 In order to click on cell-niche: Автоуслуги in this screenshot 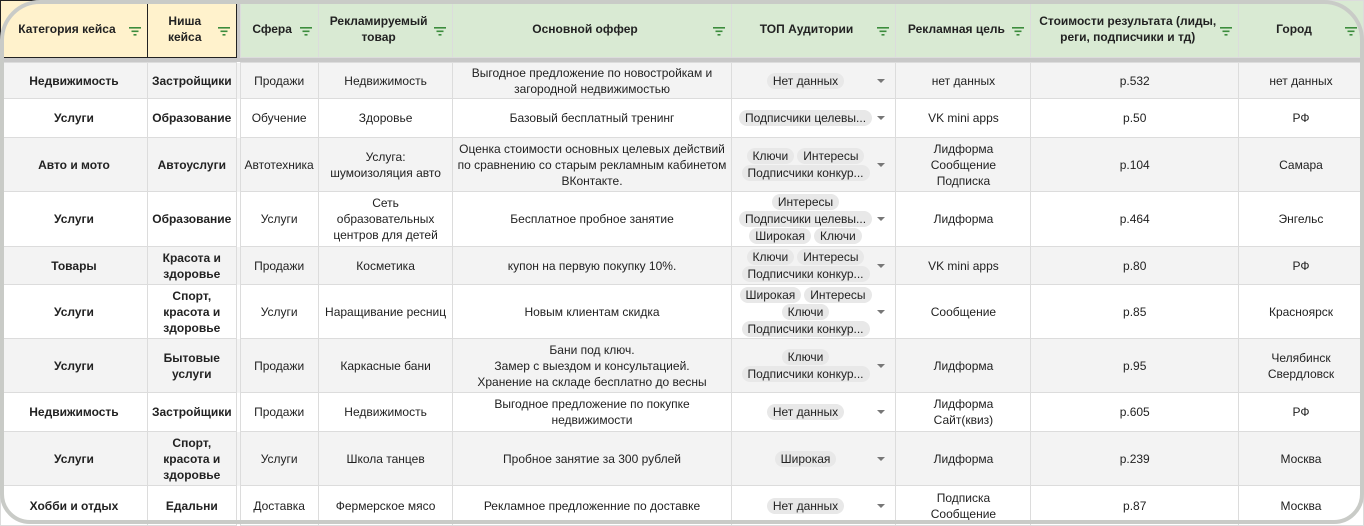, I will do `click(191, 164)`.